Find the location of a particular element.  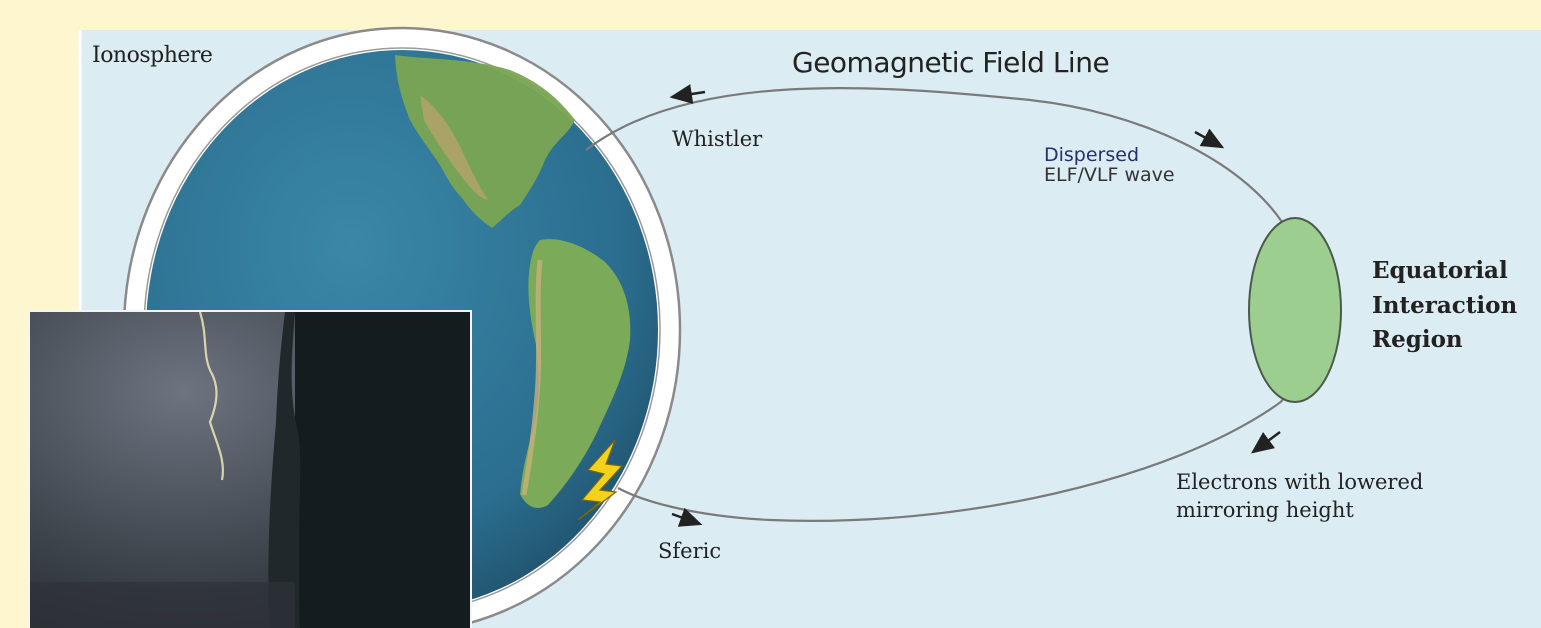

andes-ridge is located at coordinates (532, 377).